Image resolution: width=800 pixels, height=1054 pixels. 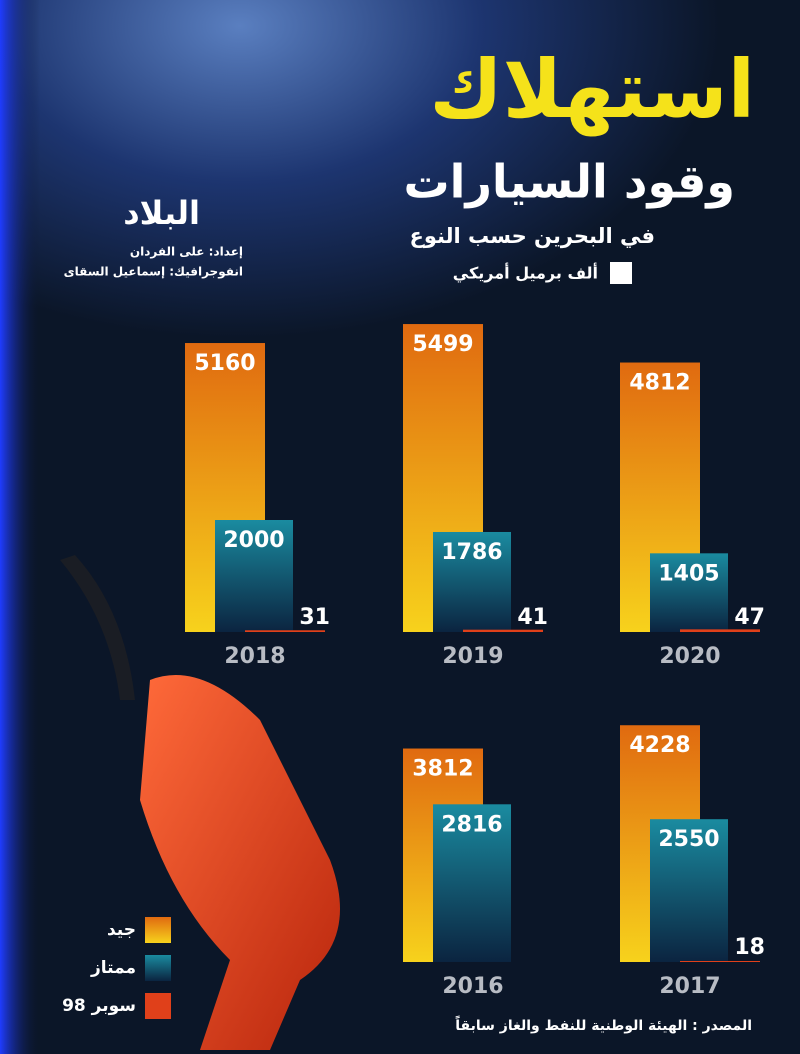 What do you see at coordinates (153, 272) in the screenshot?
I see `credit: انفوجرافيك: إسماعيل السقاى` at bounding box center [153, 272].